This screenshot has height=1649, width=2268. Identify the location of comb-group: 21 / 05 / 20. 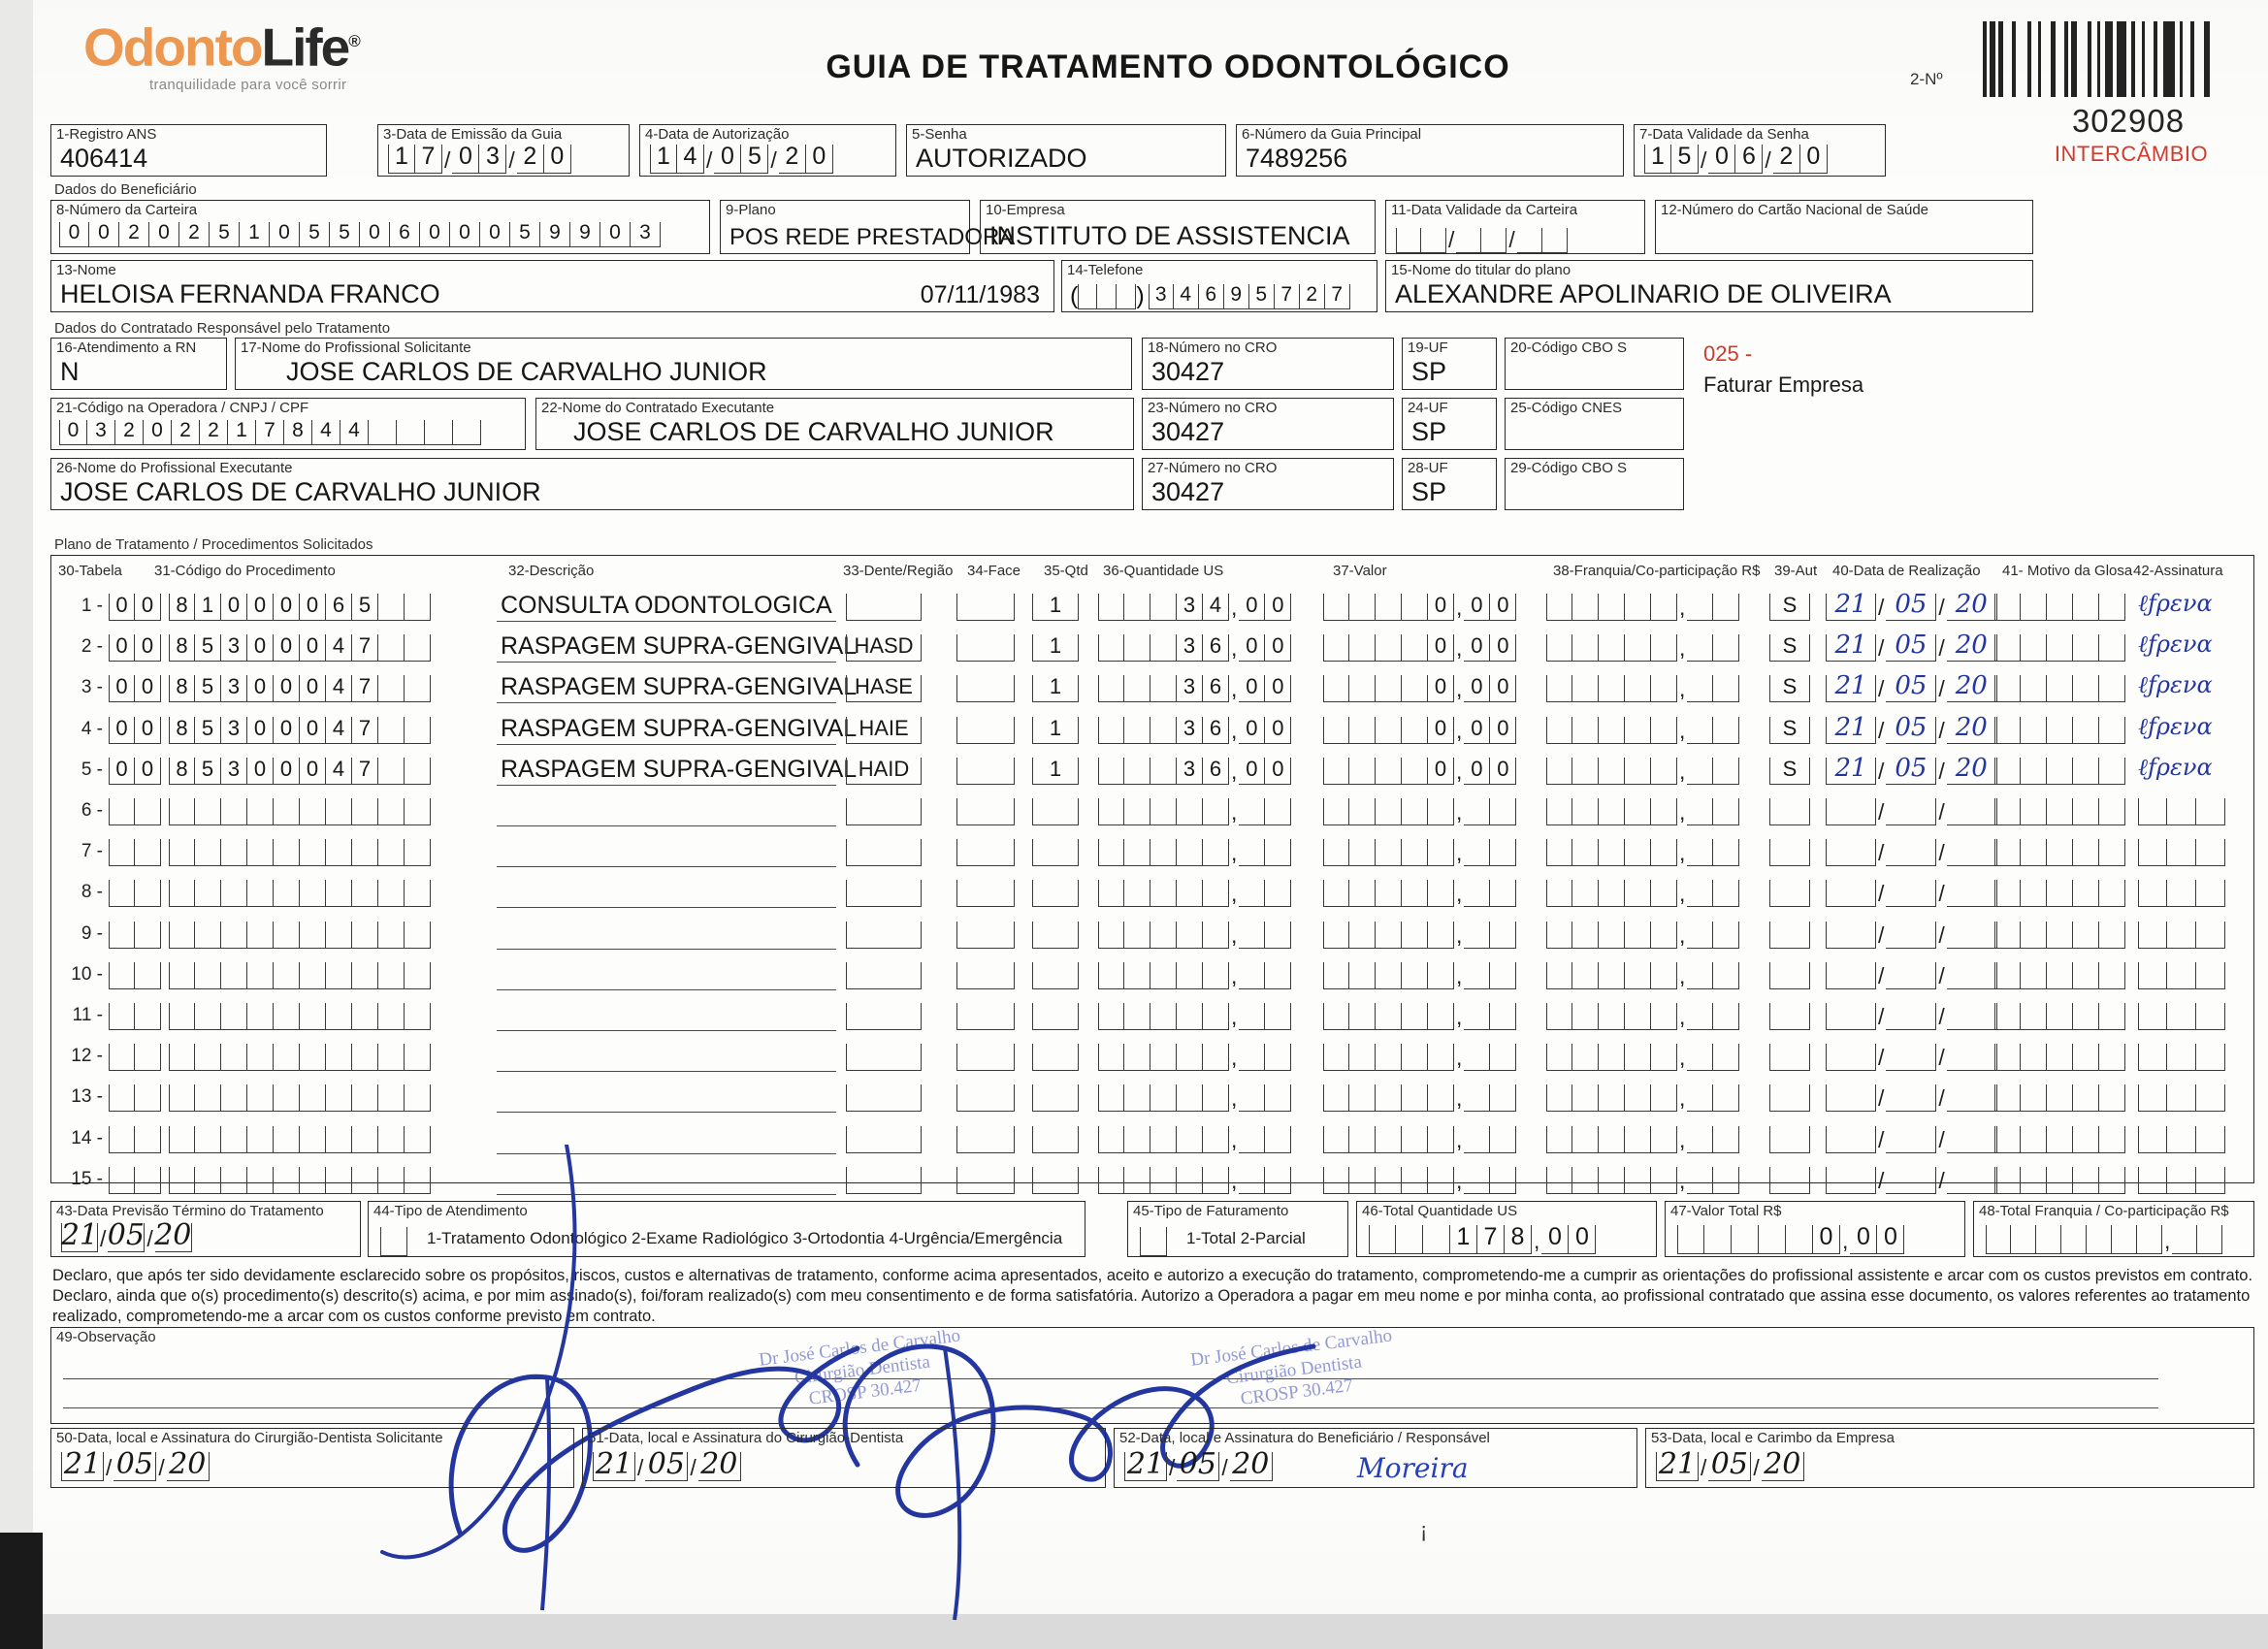
(1911, 729).